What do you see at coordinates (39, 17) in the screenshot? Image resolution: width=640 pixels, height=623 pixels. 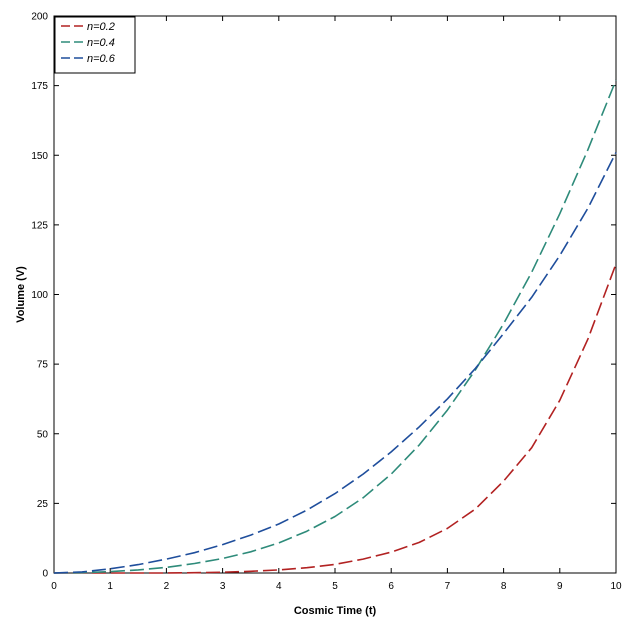 I see `y-tick-label: 200` at bounding box center [39, 17].